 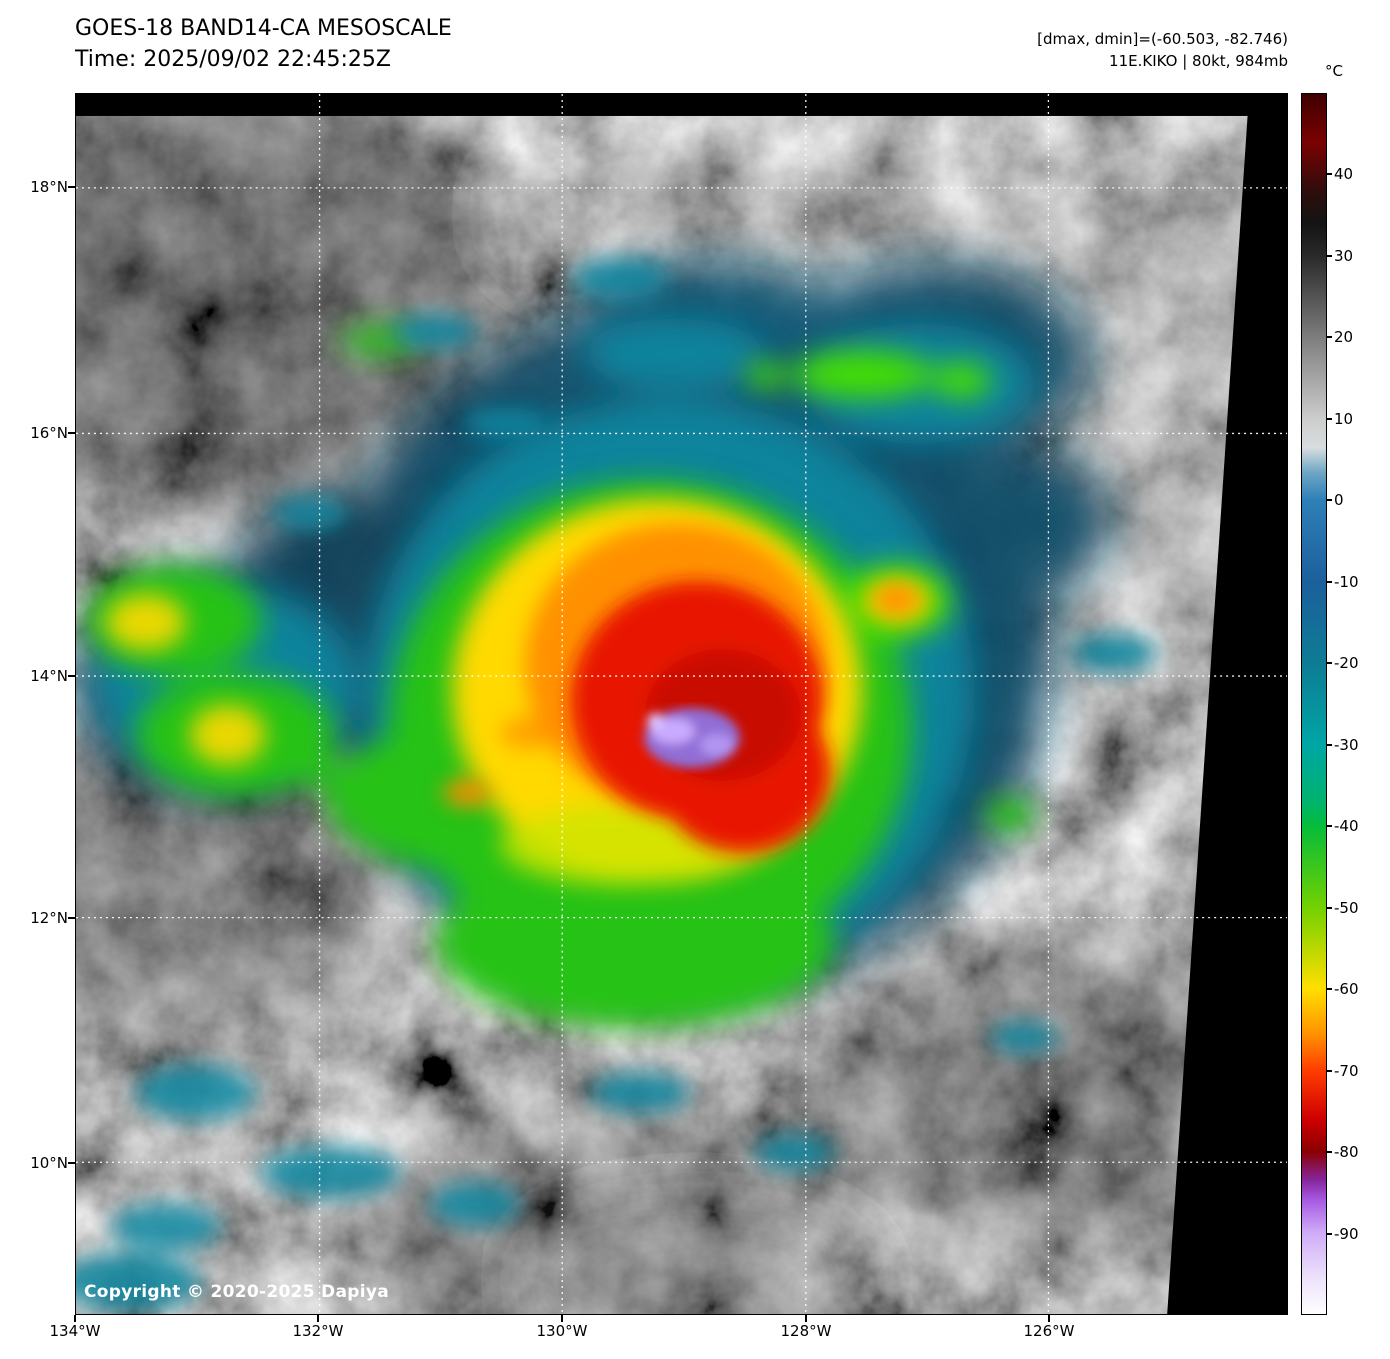 What do you see at coordinates (1198, 61) in the screenshot?
I see `storm-info: 11E.KIKO | 80kt, 984mb` at bounding box center [1198, 61].